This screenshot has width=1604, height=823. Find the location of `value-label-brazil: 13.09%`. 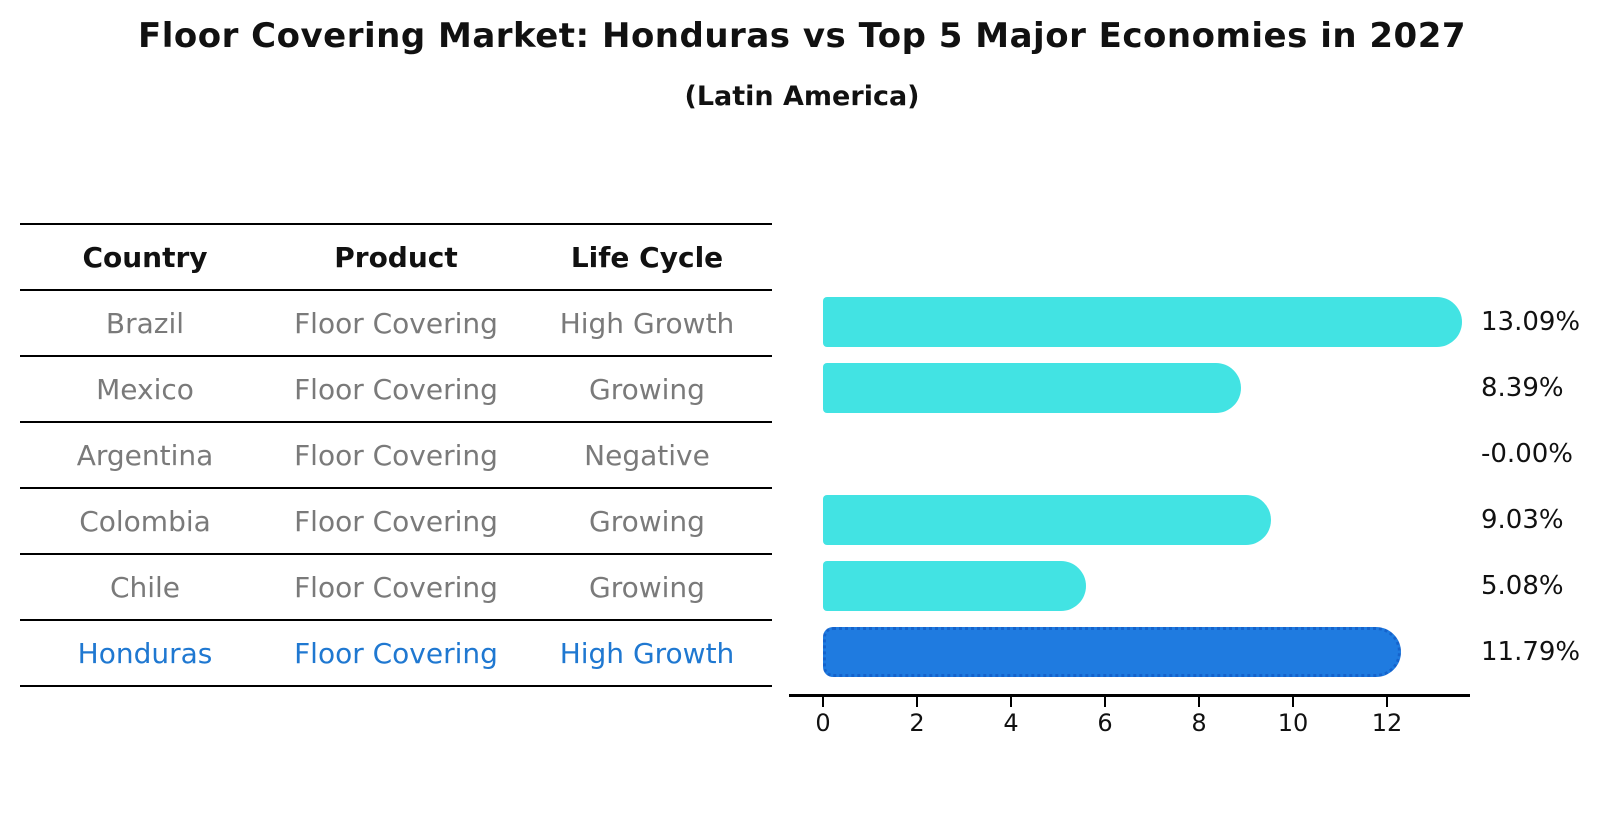

value-label-brazil: 13.09% is located at coordinates (1531, 322).